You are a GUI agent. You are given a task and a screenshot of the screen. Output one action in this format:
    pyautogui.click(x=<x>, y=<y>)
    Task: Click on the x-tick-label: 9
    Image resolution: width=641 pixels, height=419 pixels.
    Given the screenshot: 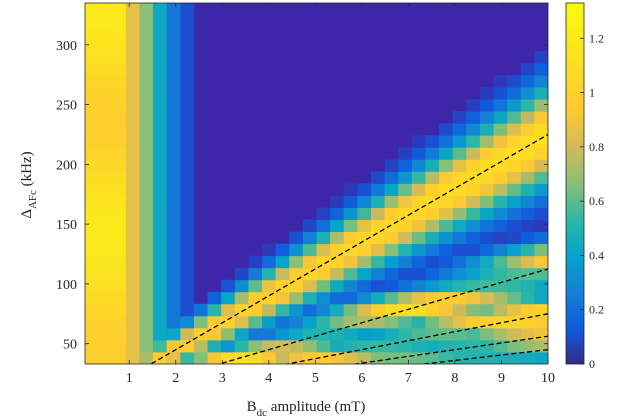 What is the action you would take?
    pyautogui.click(x=501, y=378)
    